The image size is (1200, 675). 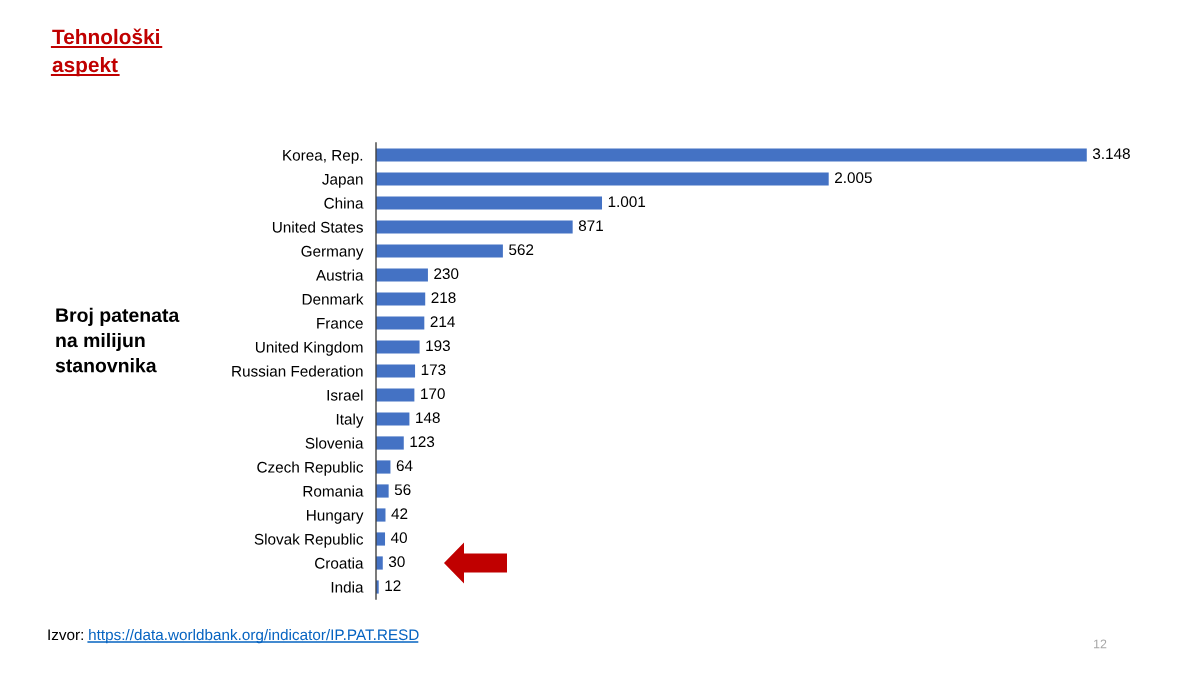 What do you see at coordinates (350, 420) in the screenshot?
I see `y-tick-label: Italy` at bounding box center [350, 420].